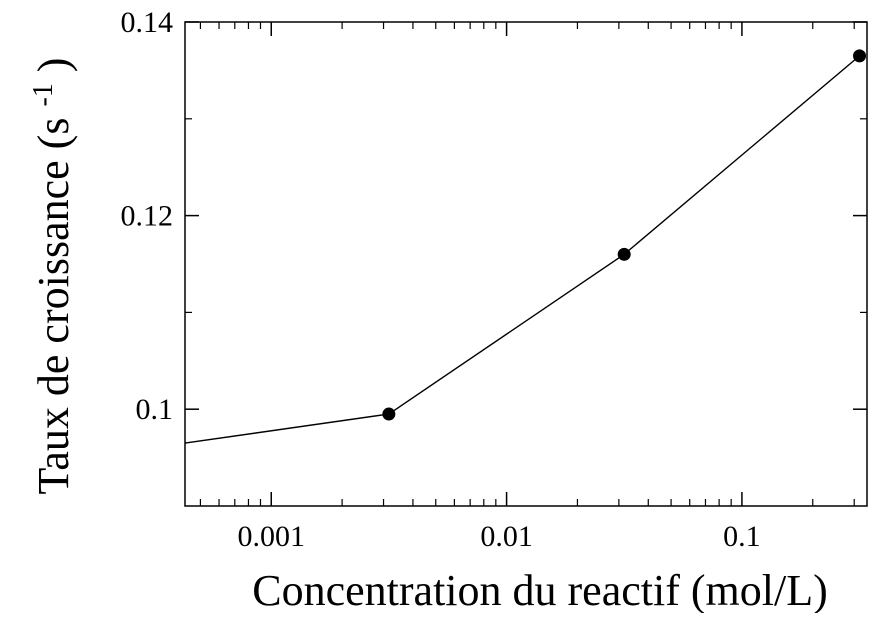 The width and height of the screenshot is (884, 618). I want to click on y-tick-label: 0.12, so click(147, 216).